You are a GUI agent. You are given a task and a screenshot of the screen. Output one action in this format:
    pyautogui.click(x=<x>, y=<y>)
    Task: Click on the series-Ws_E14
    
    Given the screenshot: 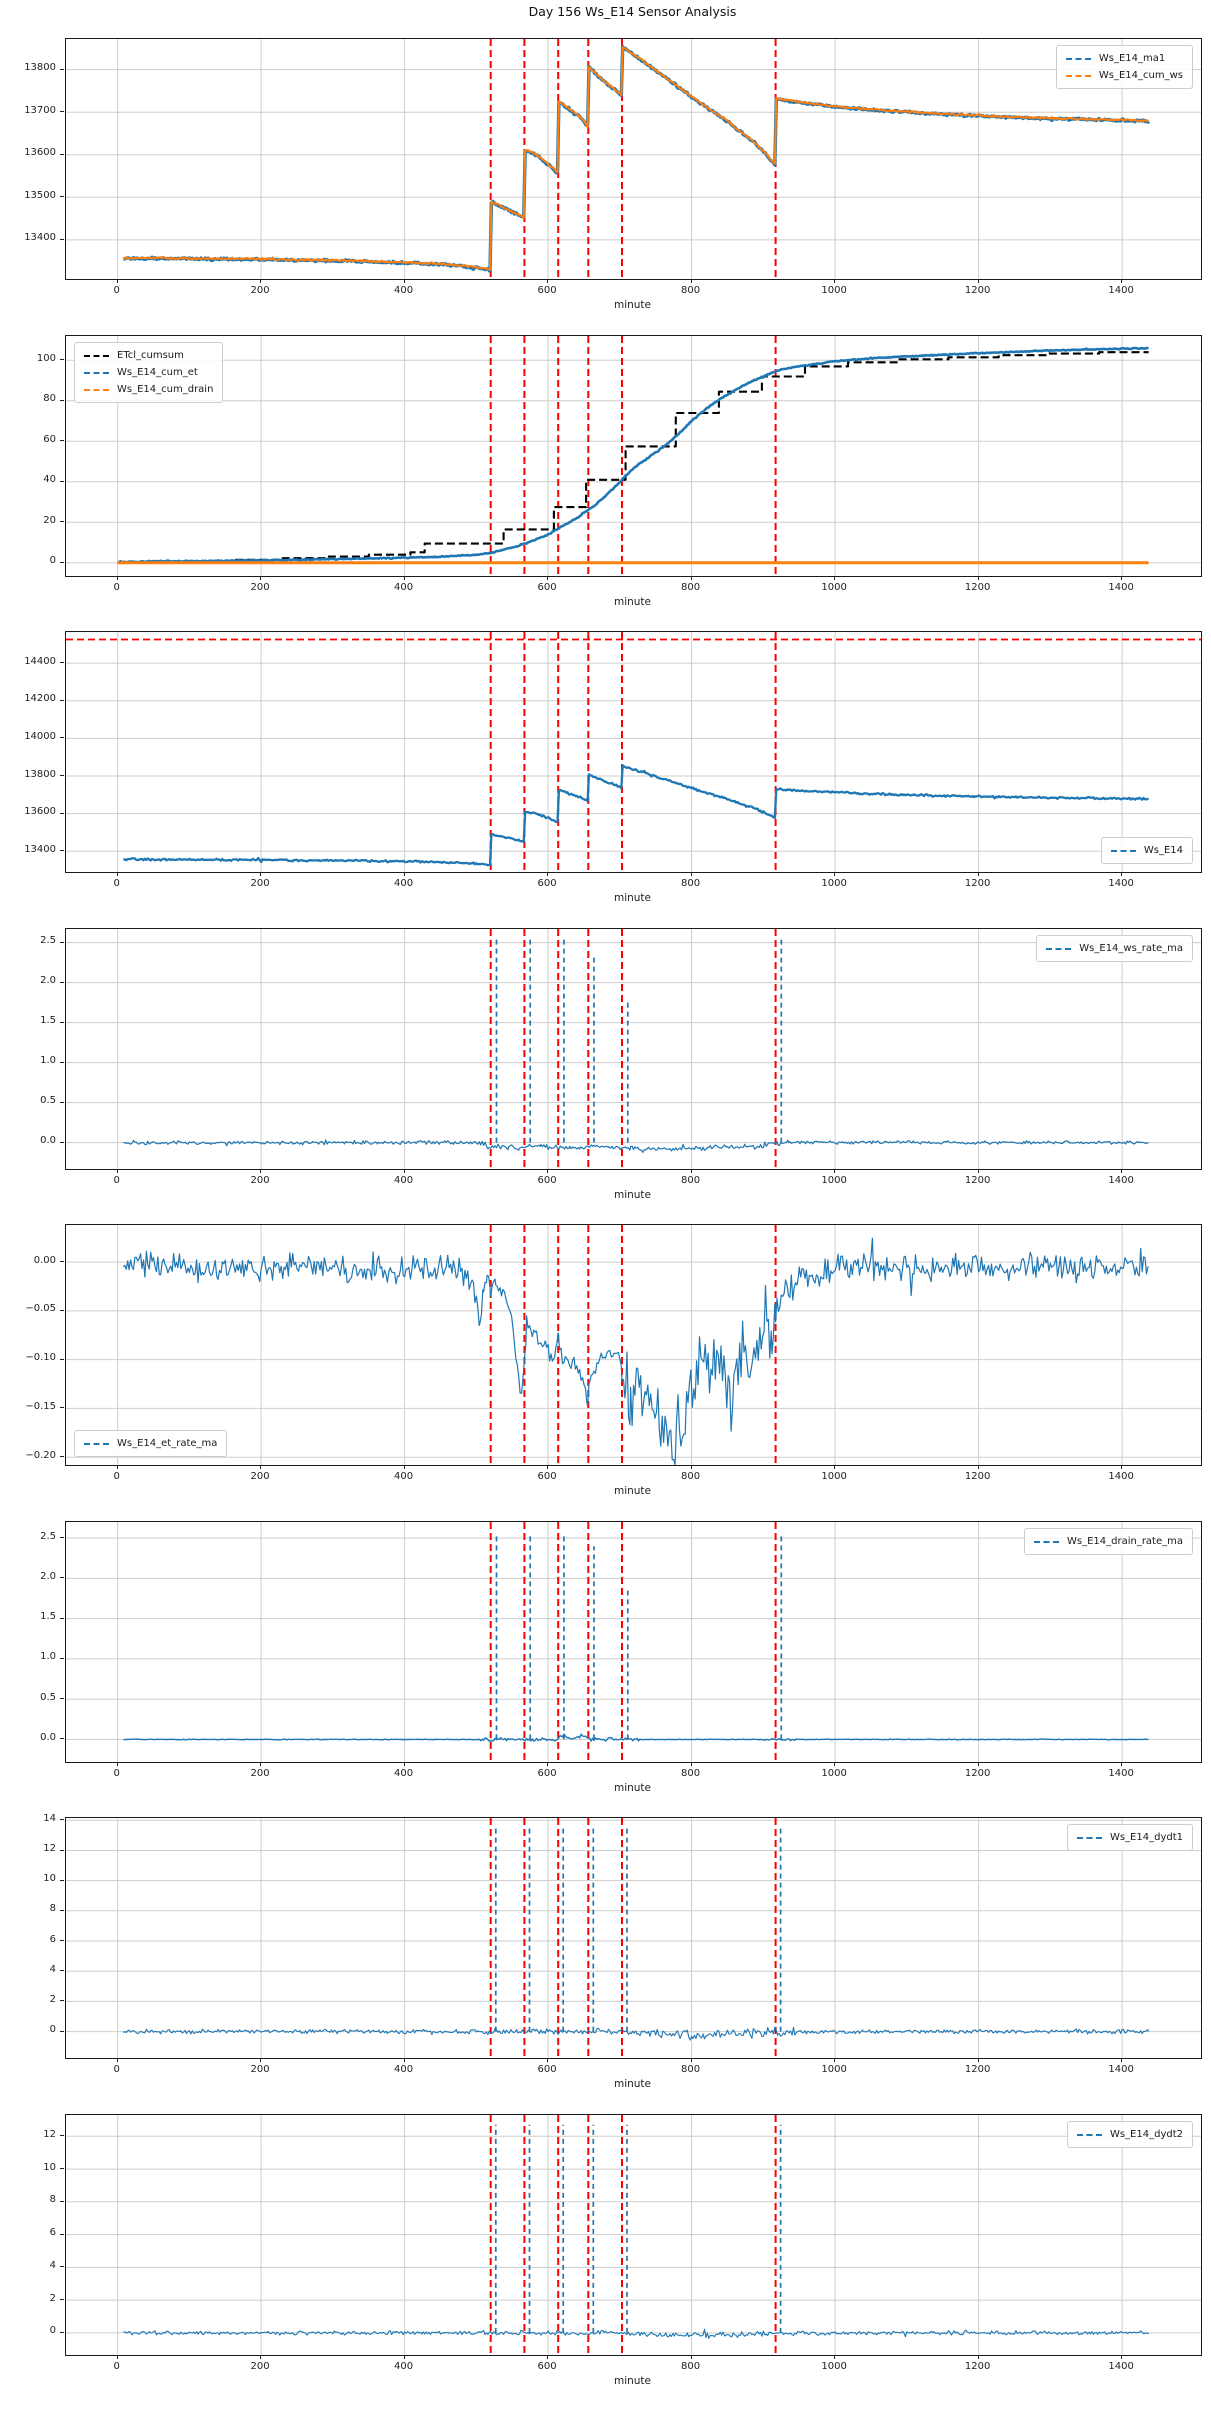 What is the action you would take?
    pyautogui.click(x=636, y=815)
    